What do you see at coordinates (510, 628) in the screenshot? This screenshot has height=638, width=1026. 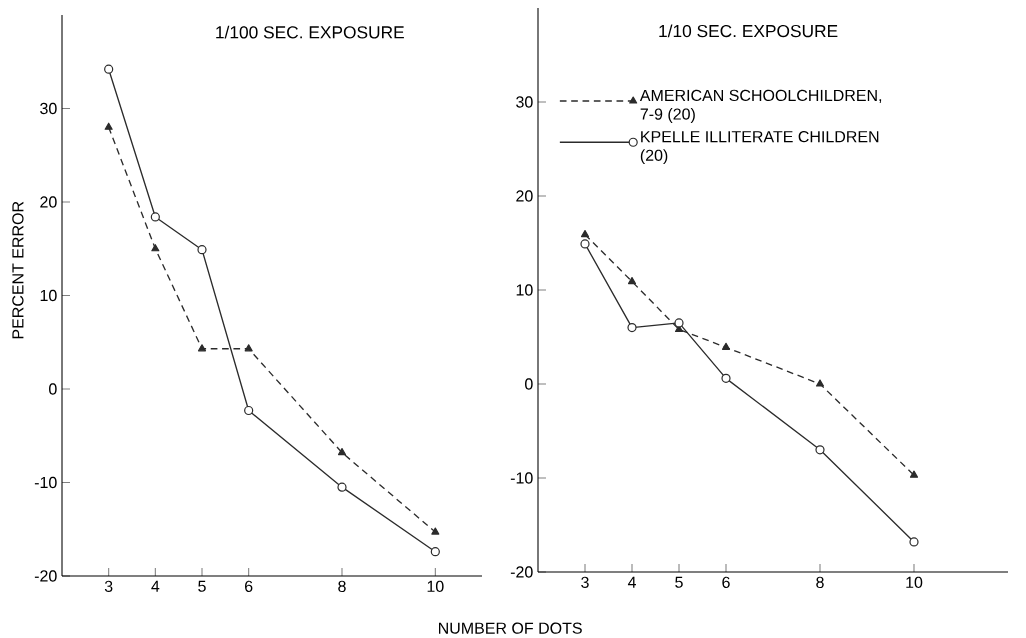 I see `x-axis-title: NUMBER OF DOTS` at bounding box center [510, 628].